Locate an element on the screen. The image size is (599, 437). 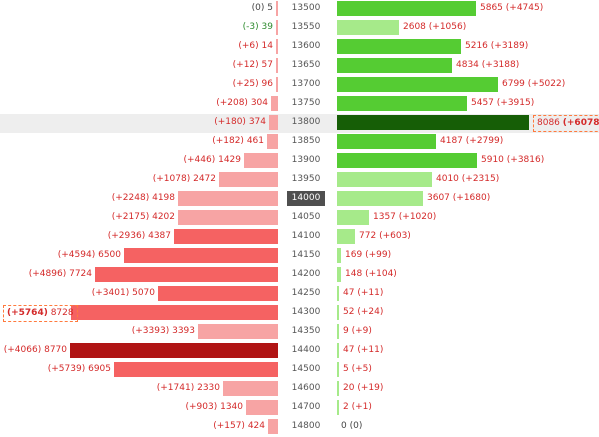
left-value: 4202 is located at coordinates (163, 217).